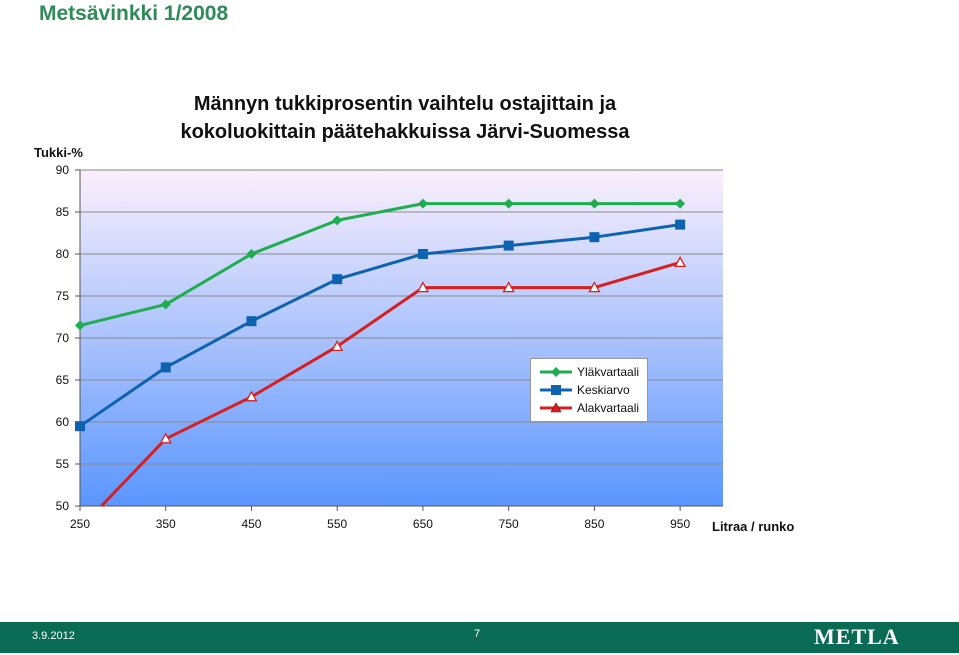 This screenshot has height=655, width=959. What do you see at coordinates (337, 524) in the screenshot?
I see `x-tick-label: 550` at bounding box center [337, 524].